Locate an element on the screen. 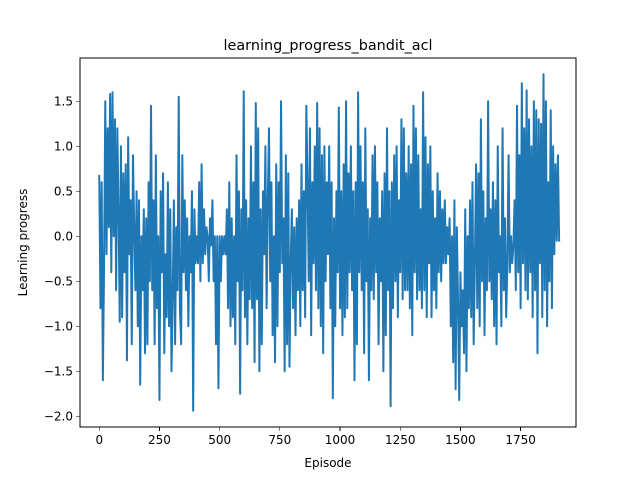 The width and height of the screenshot is (640, 480). x-tick-label: 0 is located at coordinates (99, 440).